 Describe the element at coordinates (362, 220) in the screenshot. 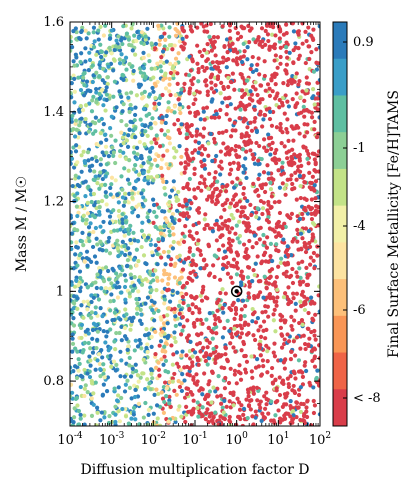

I see `colorbar-tick-labels: 0.9-1-4-6< -8` at that location.